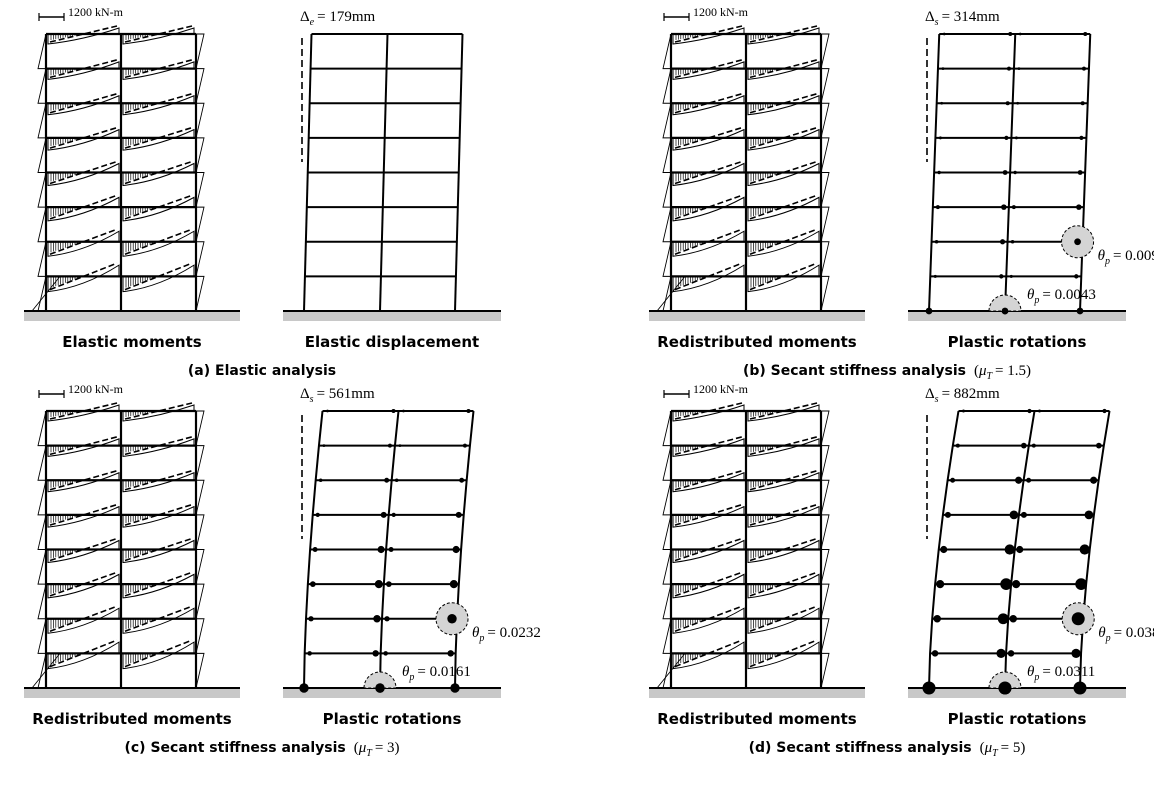 Image resolution: width=1154 pixels, height=789 pixels. What do you see at coordinates (387, 748) in the screenshot?
I see `mu-value: = 3)` at bounding box center [387, 748].